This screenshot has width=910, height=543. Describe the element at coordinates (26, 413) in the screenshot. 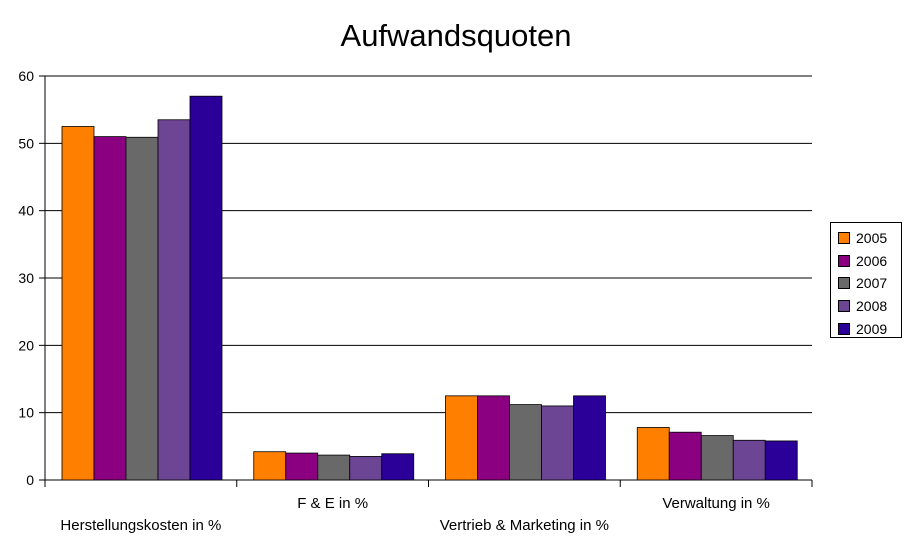

I see `y-tick-label: 10` at that location.